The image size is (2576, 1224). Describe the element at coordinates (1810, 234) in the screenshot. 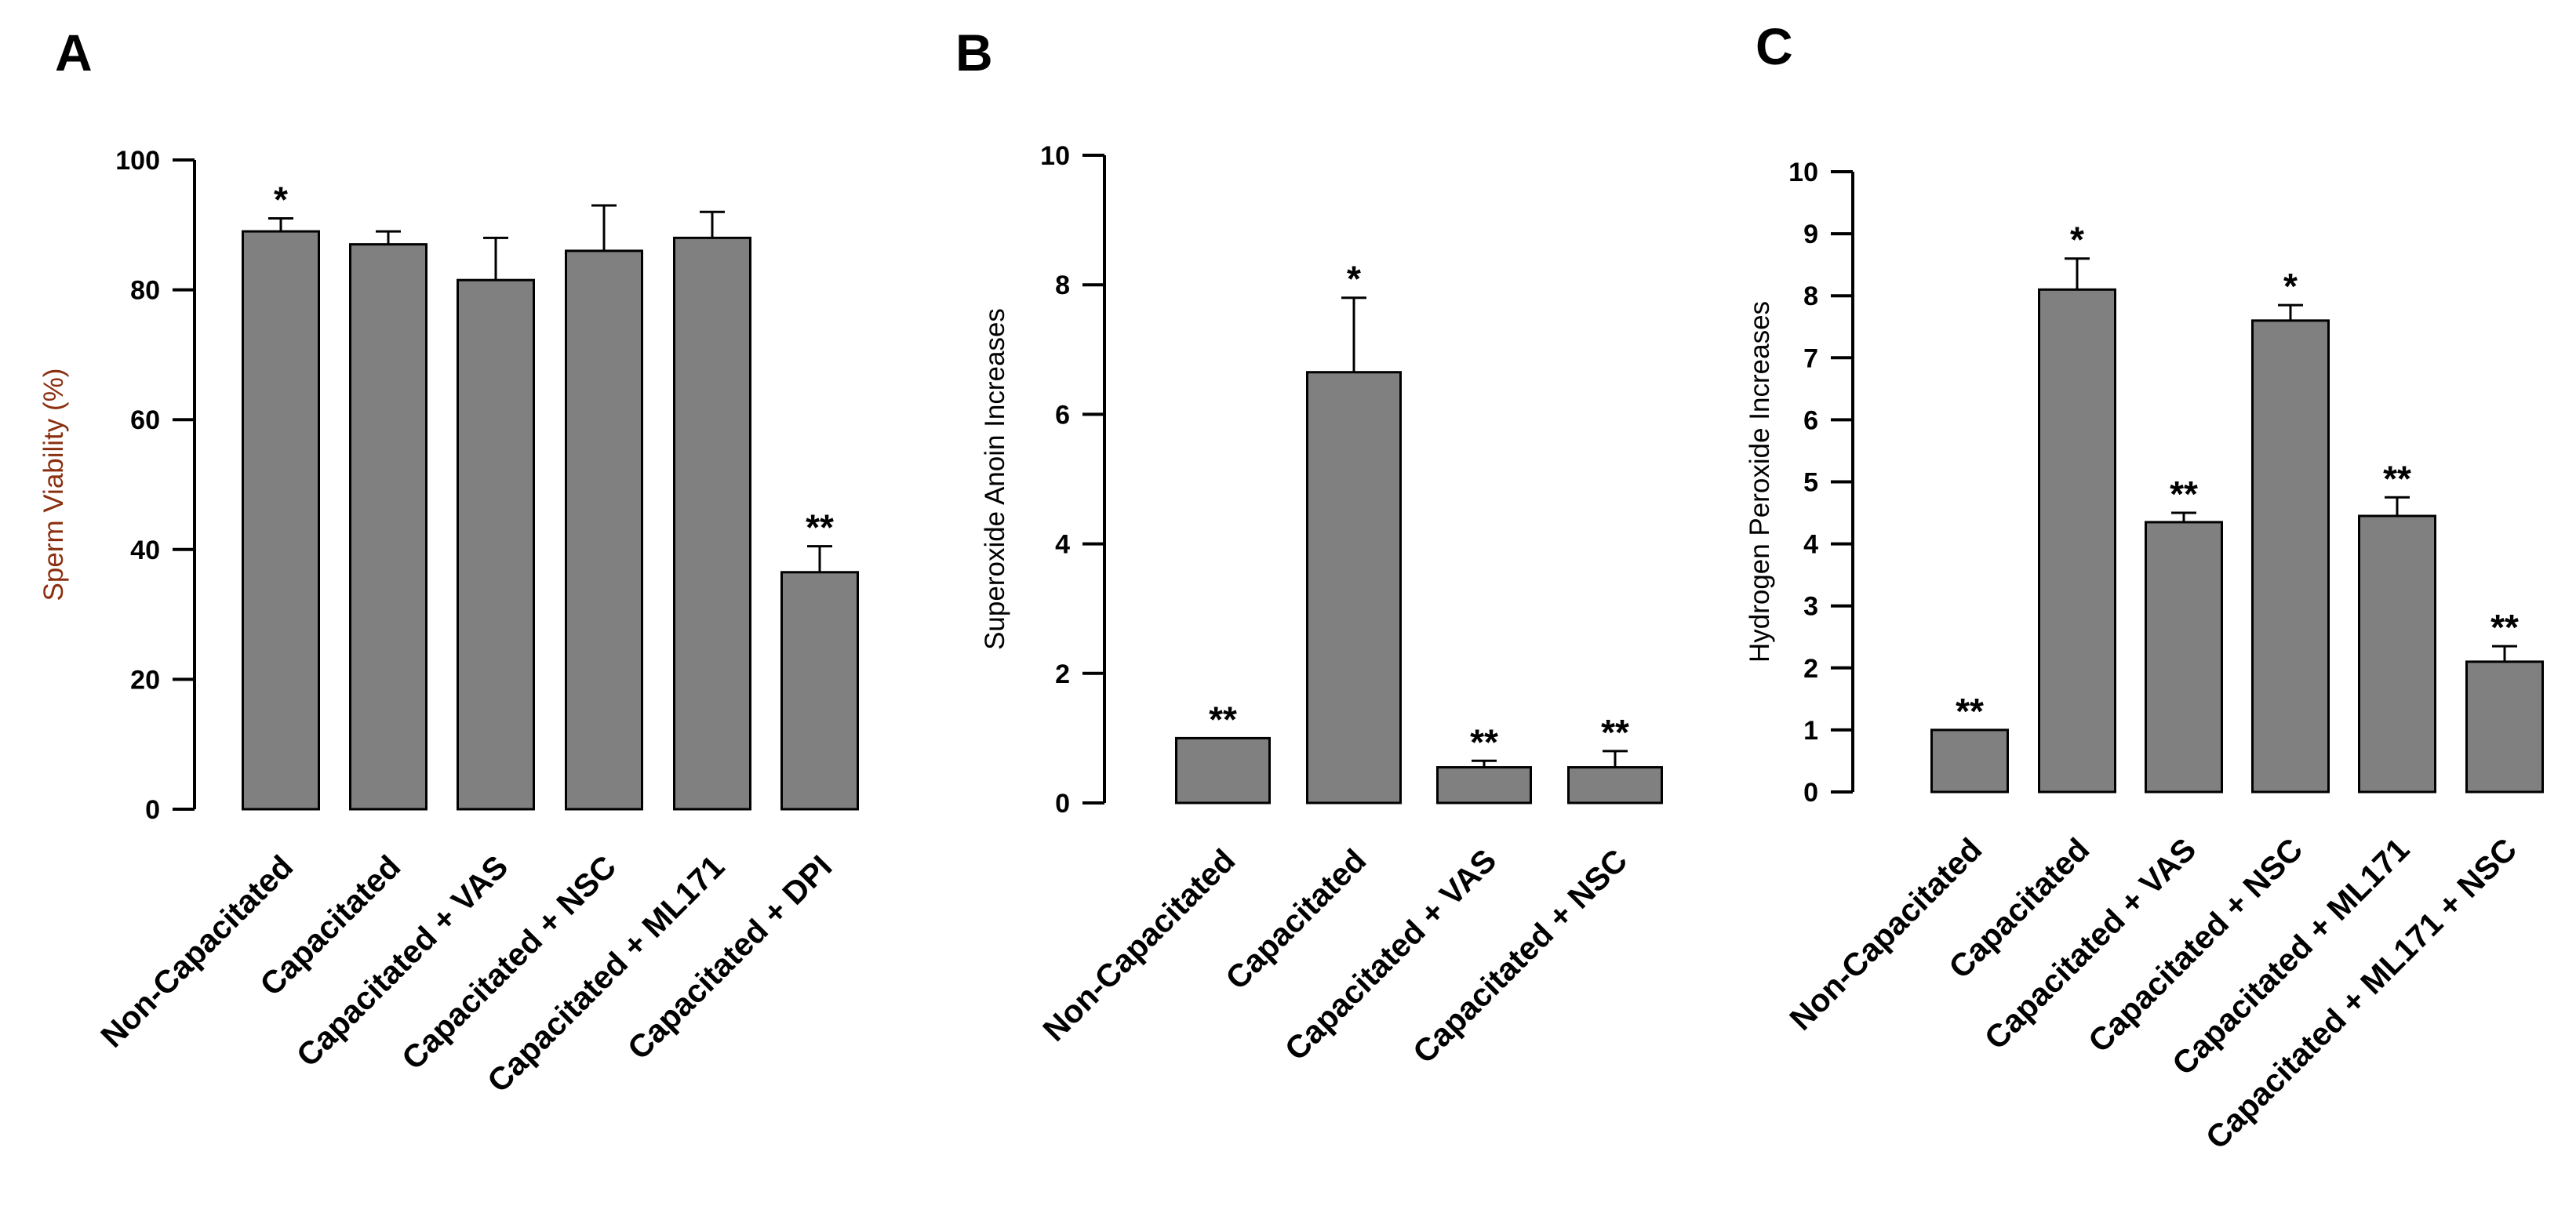

I see `y-tick-label: 9` at that location.